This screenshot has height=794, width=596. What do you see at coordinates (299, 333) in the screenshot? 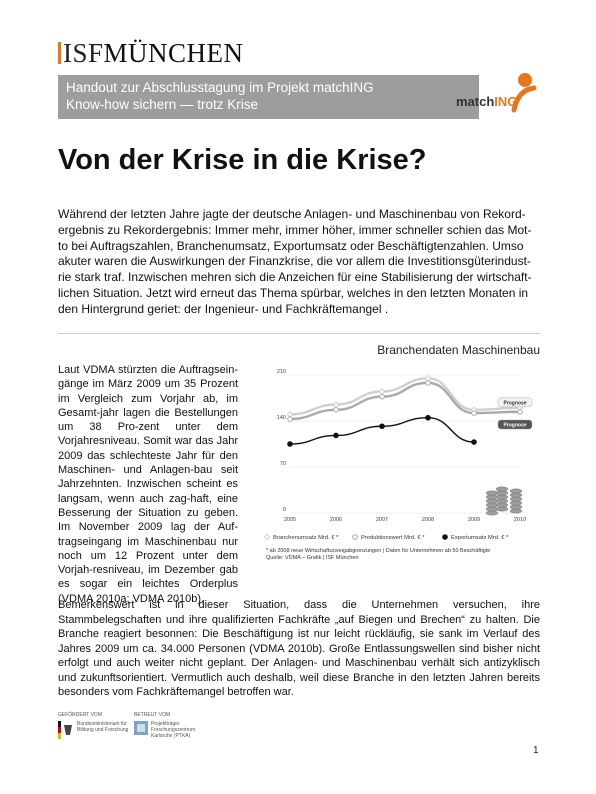
I see `section-divider` at bounding box center [299, 333].